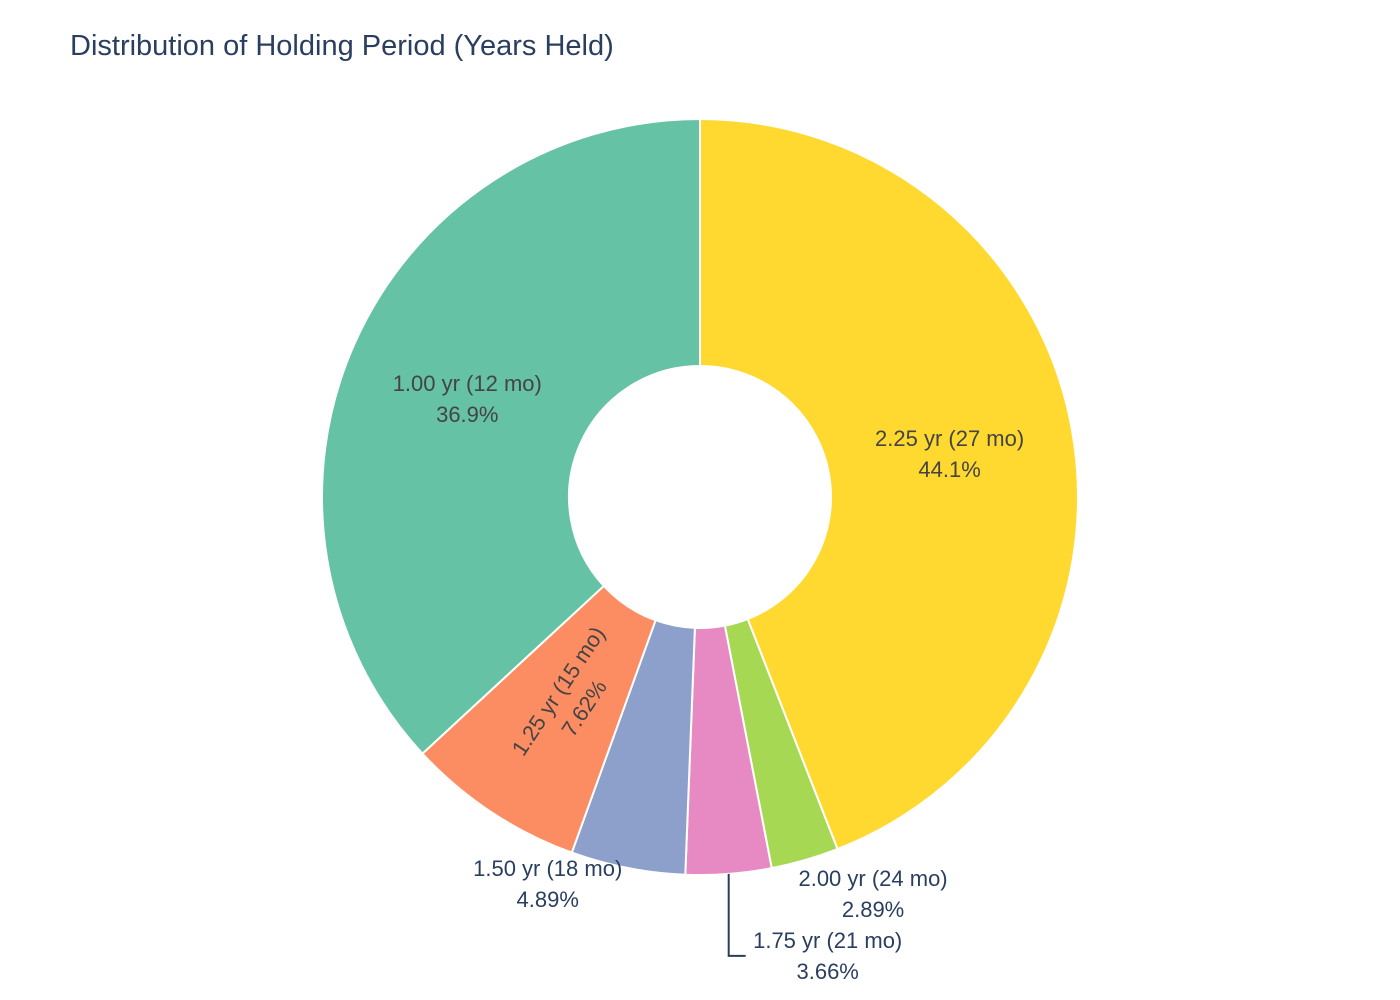  Describe the element at coordinates (827, 971) in the screenshot. I see `slice-percent-text: 3.66%` at that location.